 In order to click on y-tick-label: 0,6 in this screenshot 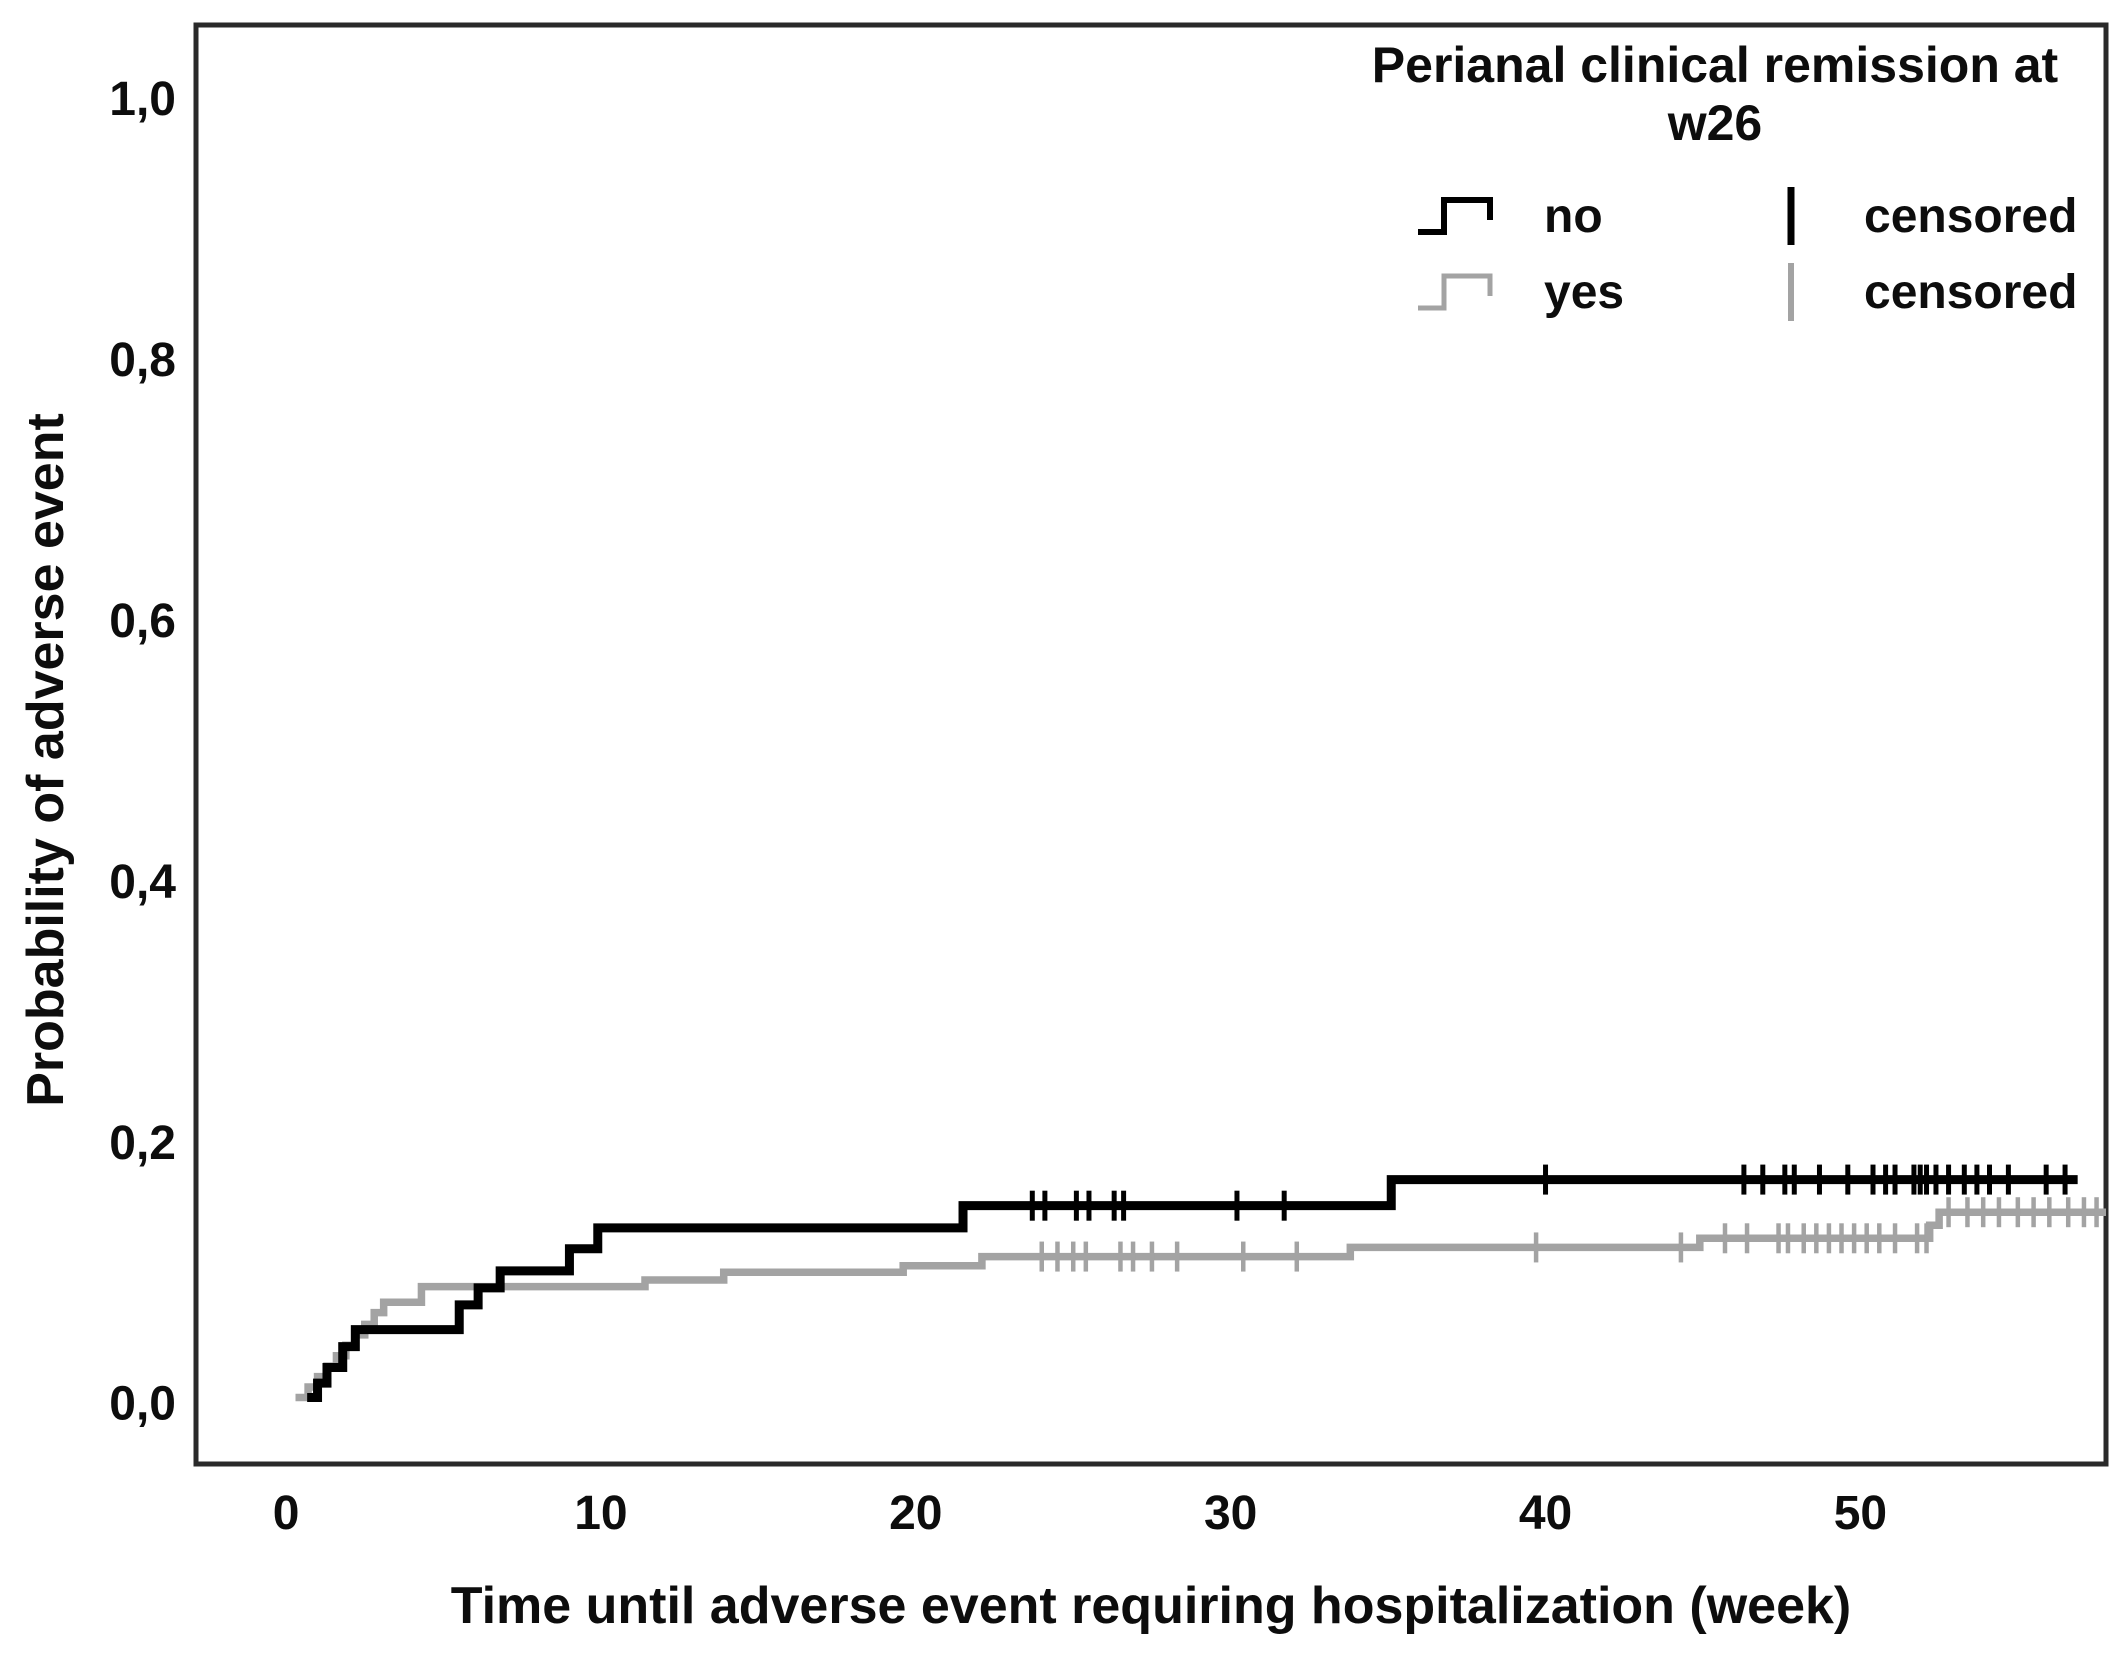, I will do `click(142, 621)`.